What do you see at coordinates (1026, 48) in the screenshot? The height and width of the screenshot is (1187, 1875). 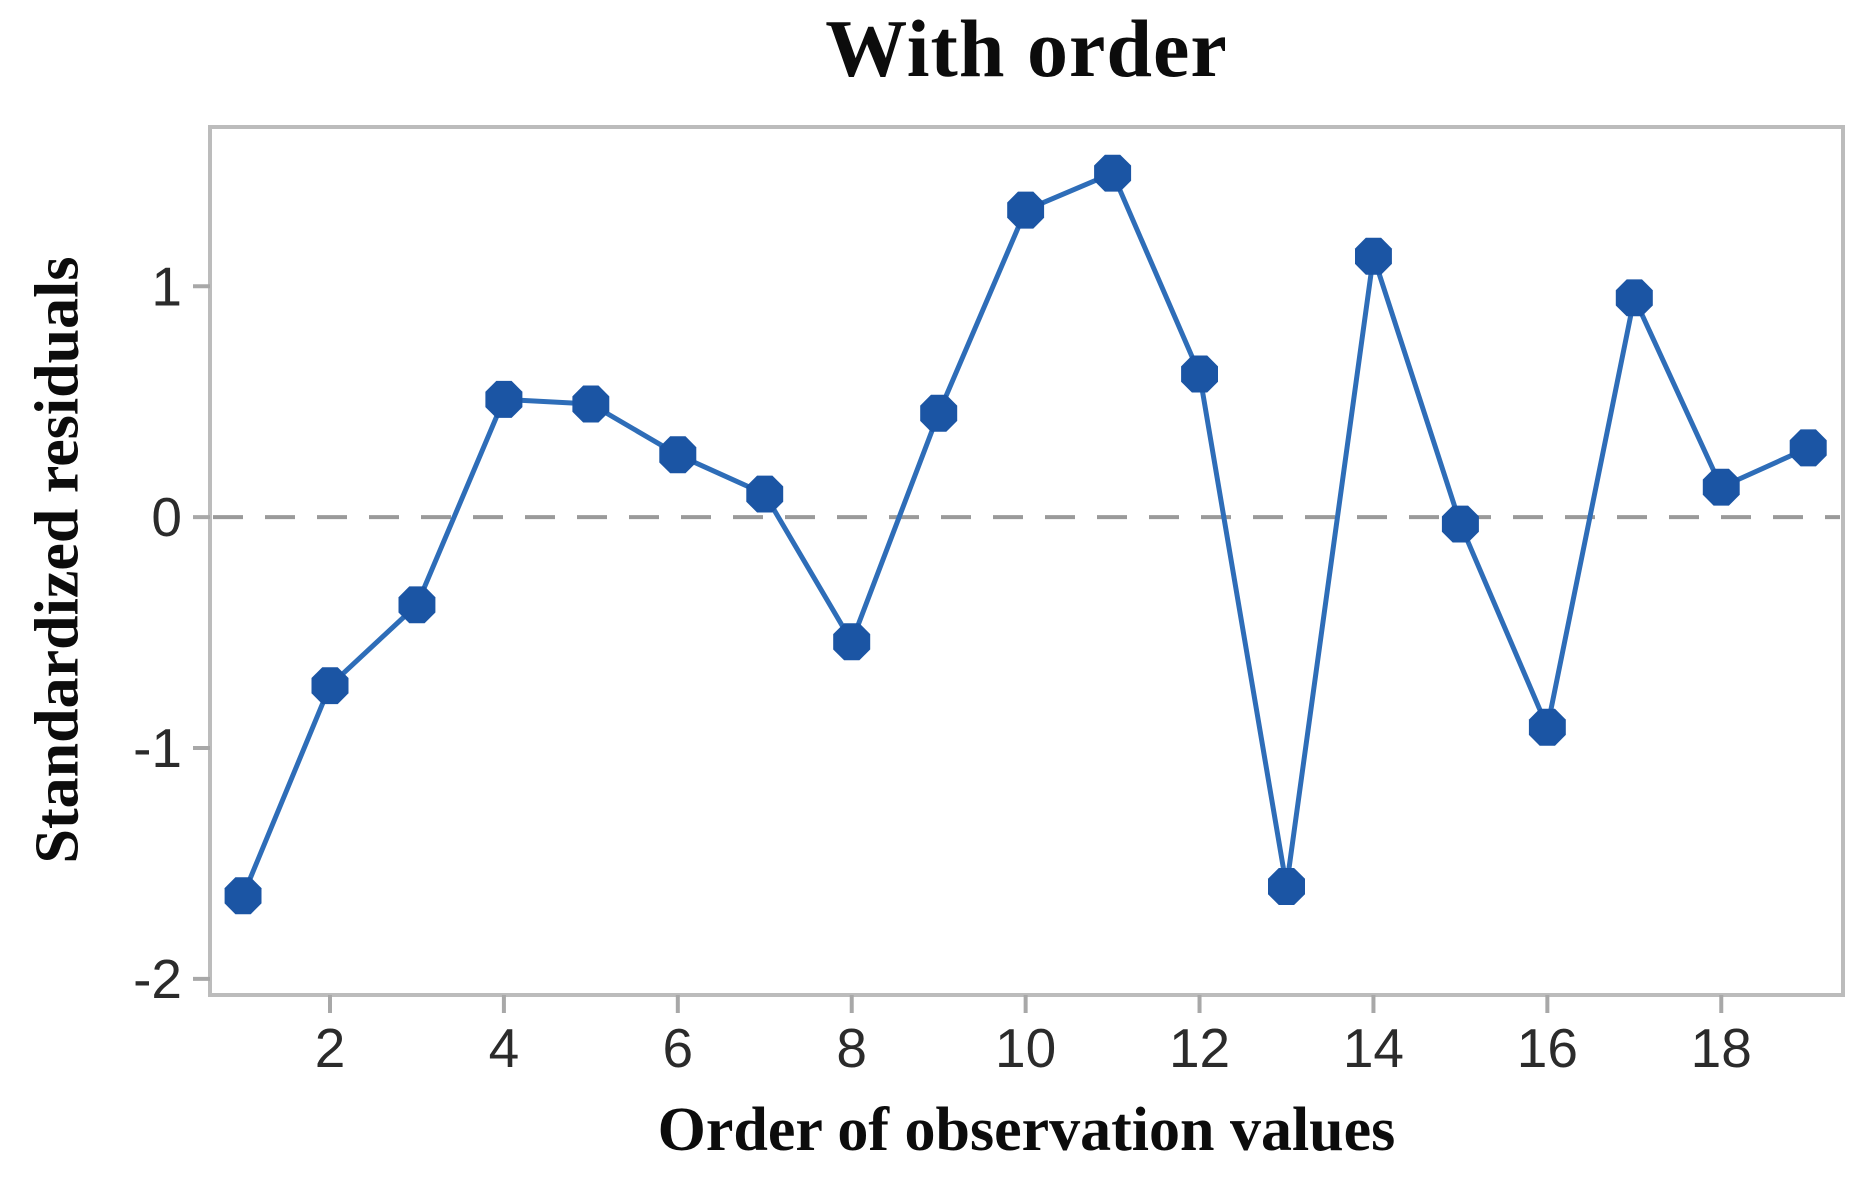 I see `chart-title: With order` at bounding box center [1026, 48].